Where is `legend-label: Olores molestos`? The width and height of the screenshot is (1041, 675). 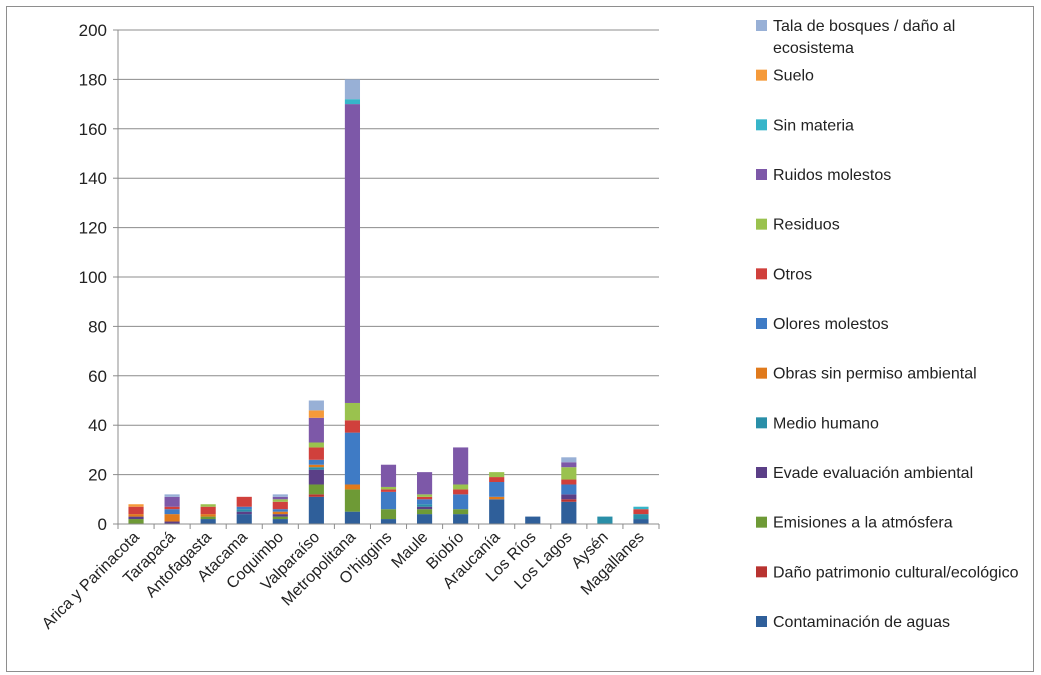 legend-label: Olores molestos is located at coordinates (831, 324).